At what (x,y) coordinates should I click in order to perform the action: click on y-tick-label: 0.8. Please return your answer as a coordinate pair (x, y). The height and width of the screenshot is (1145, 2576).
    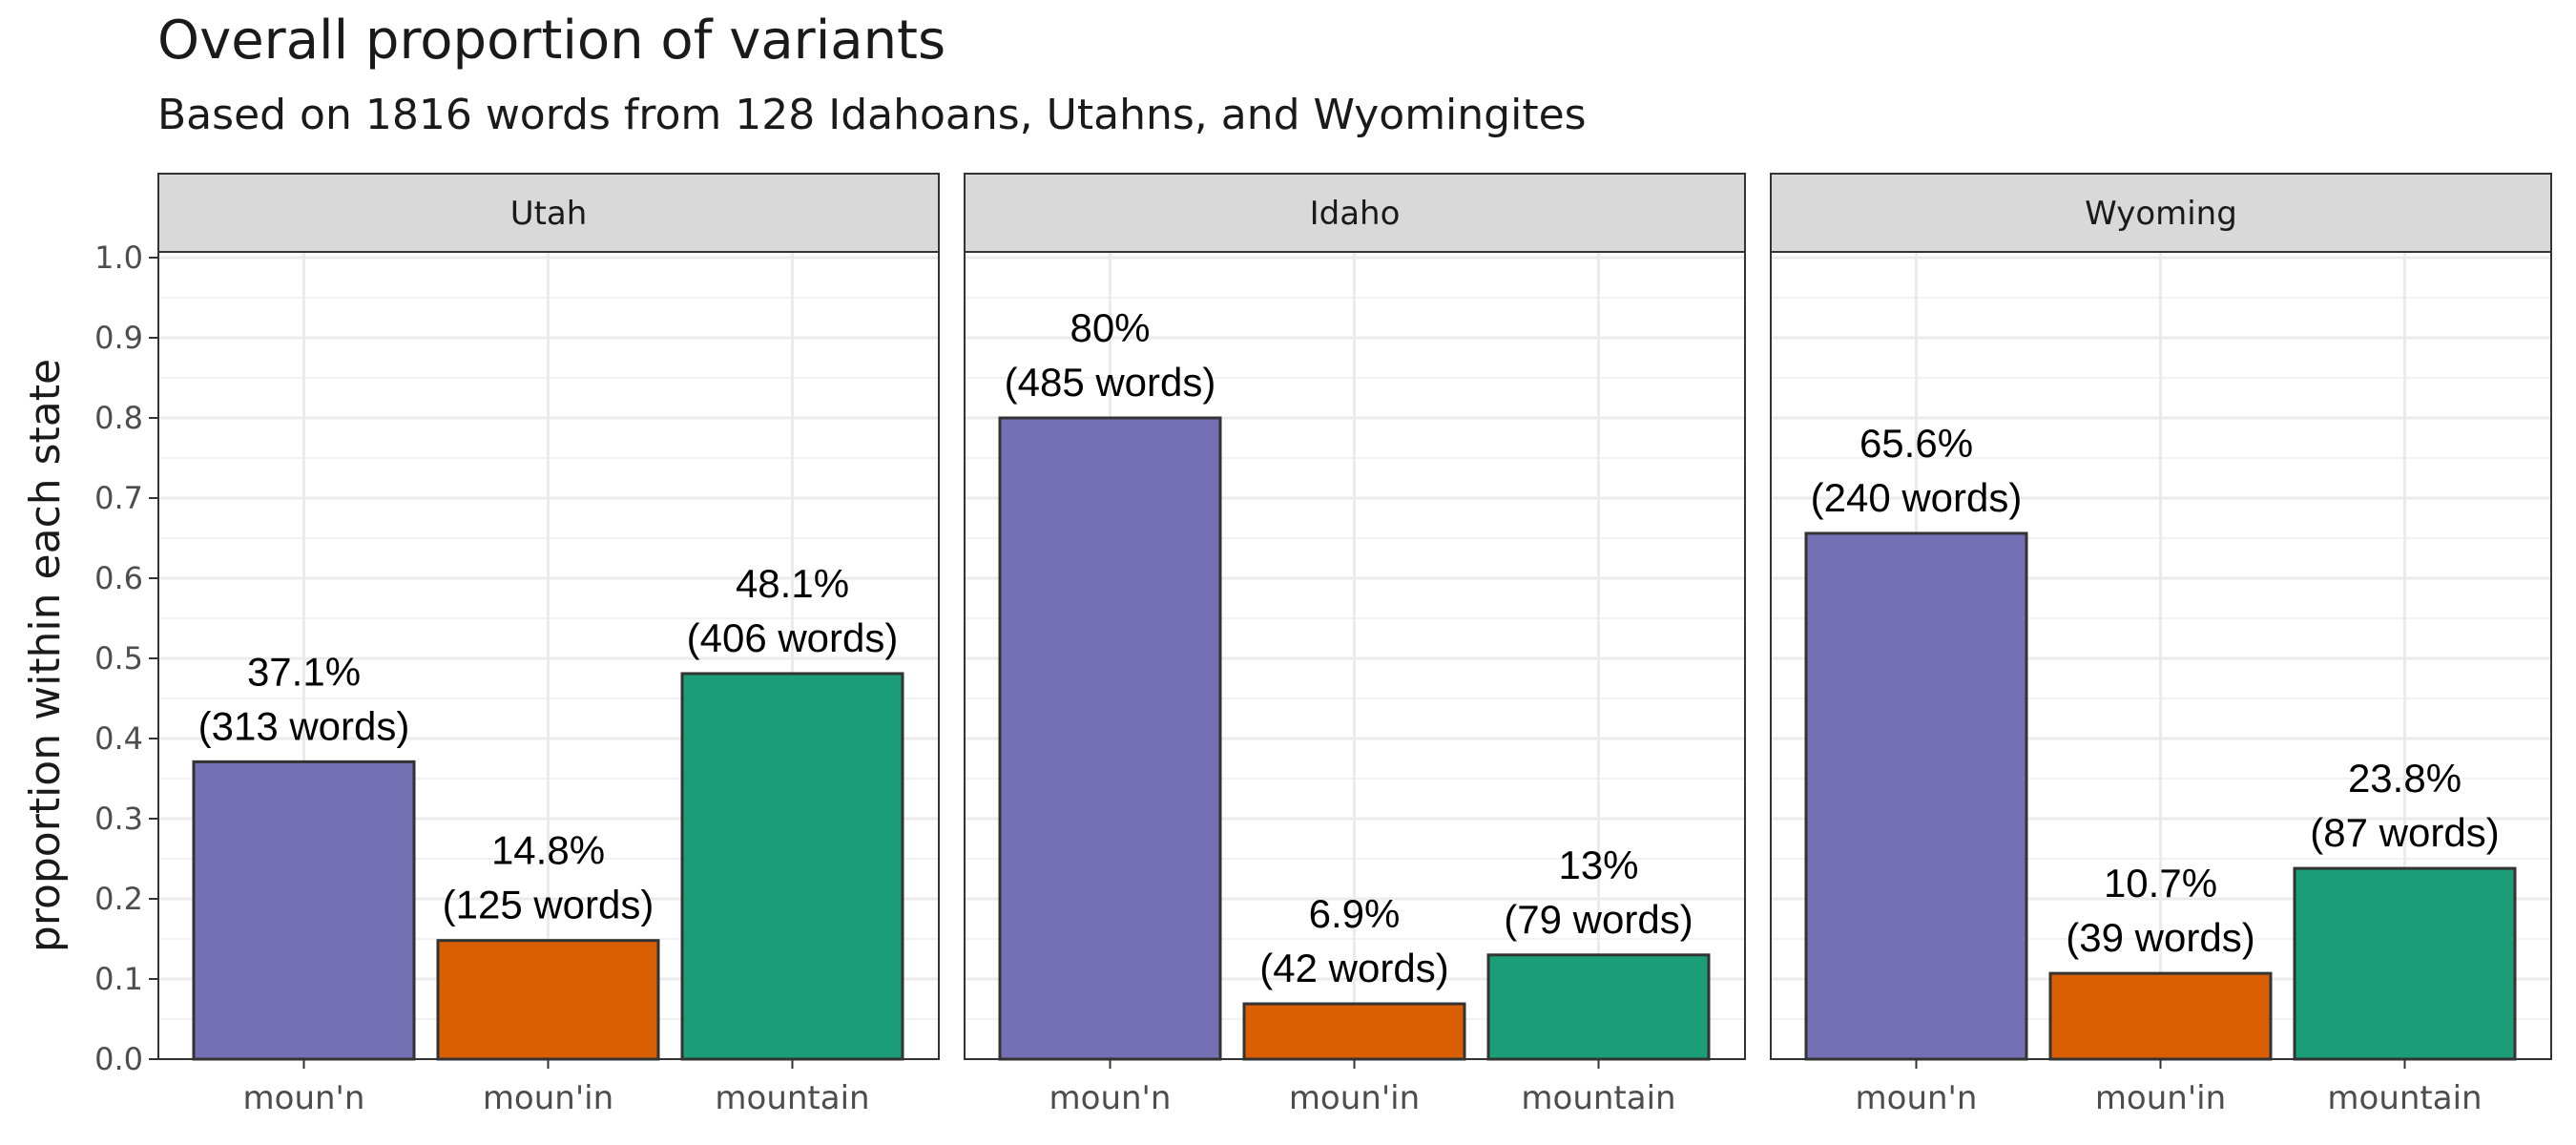
    Looking at the image, I should click on (118, 418).